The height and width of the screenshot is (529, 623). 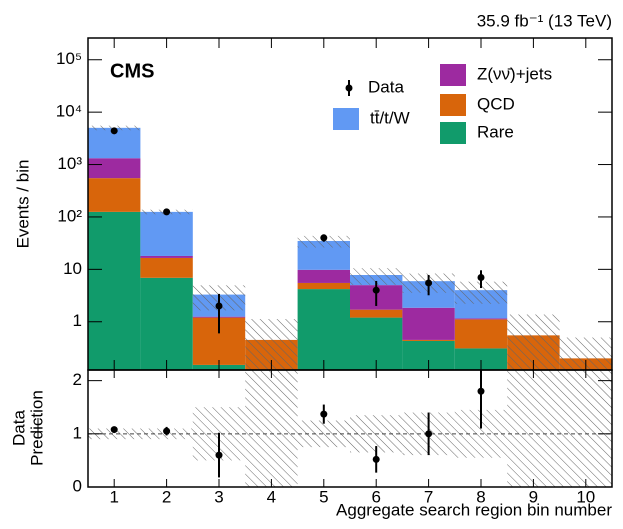 What do you see at coordinates (218, 496) in the screenshot?
I see `x-tick-label: 3` at bounding box center [218, 496].